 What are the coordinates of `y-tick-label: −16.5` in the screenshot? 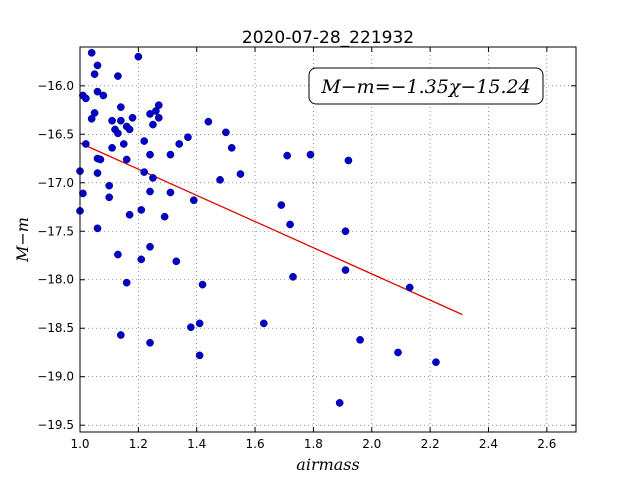 It's located at (55, 134).